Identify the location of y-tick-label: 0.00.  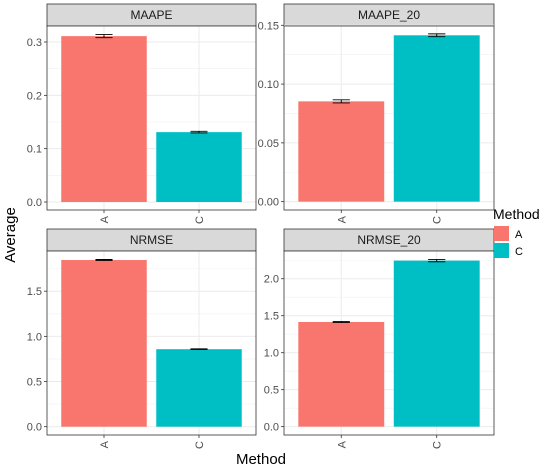
(268, 203).